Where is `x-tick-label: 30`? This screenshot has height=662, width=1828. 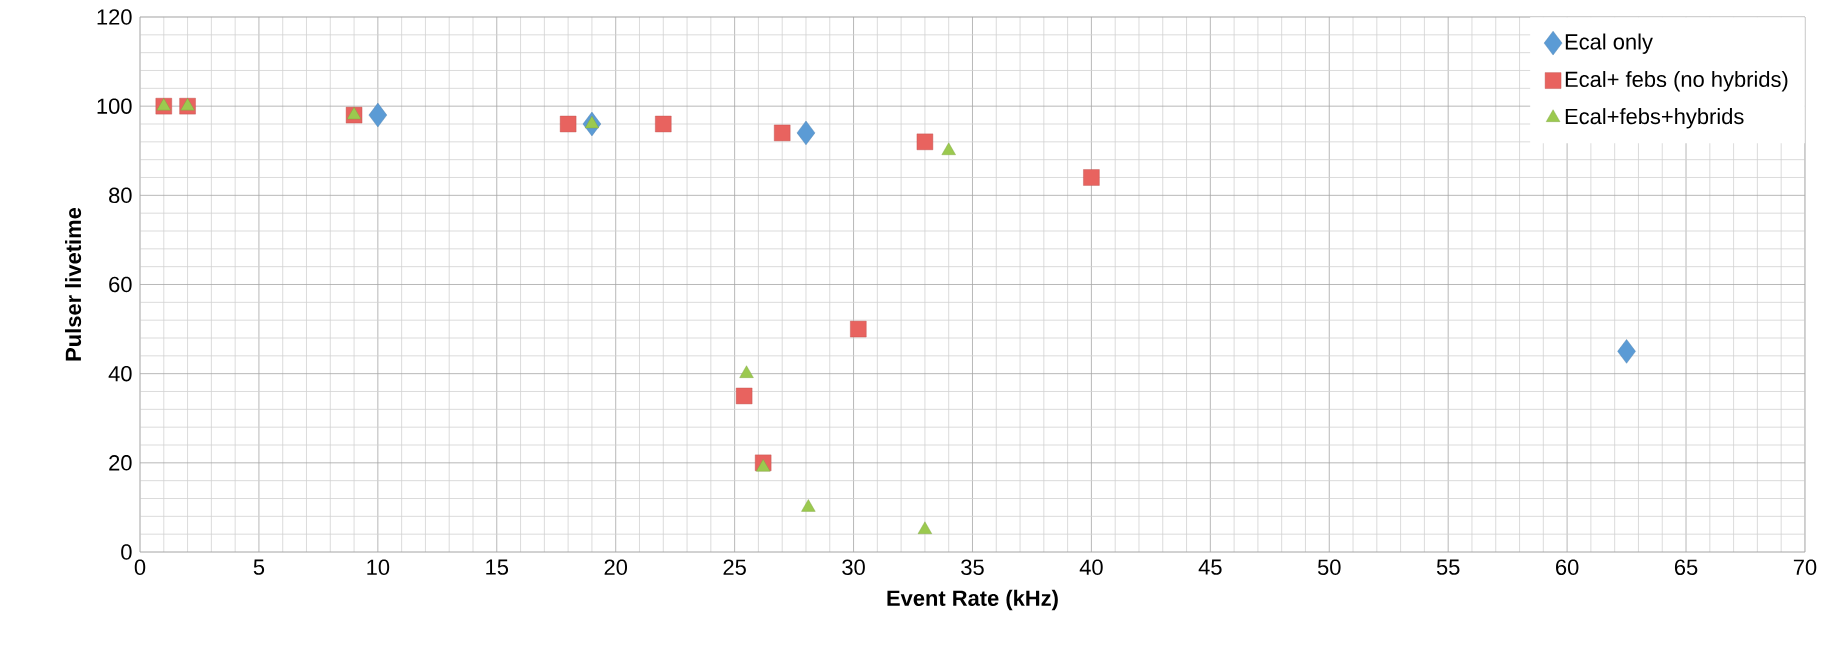
x-tick-label: 30 is located at coordinates (853, 567).